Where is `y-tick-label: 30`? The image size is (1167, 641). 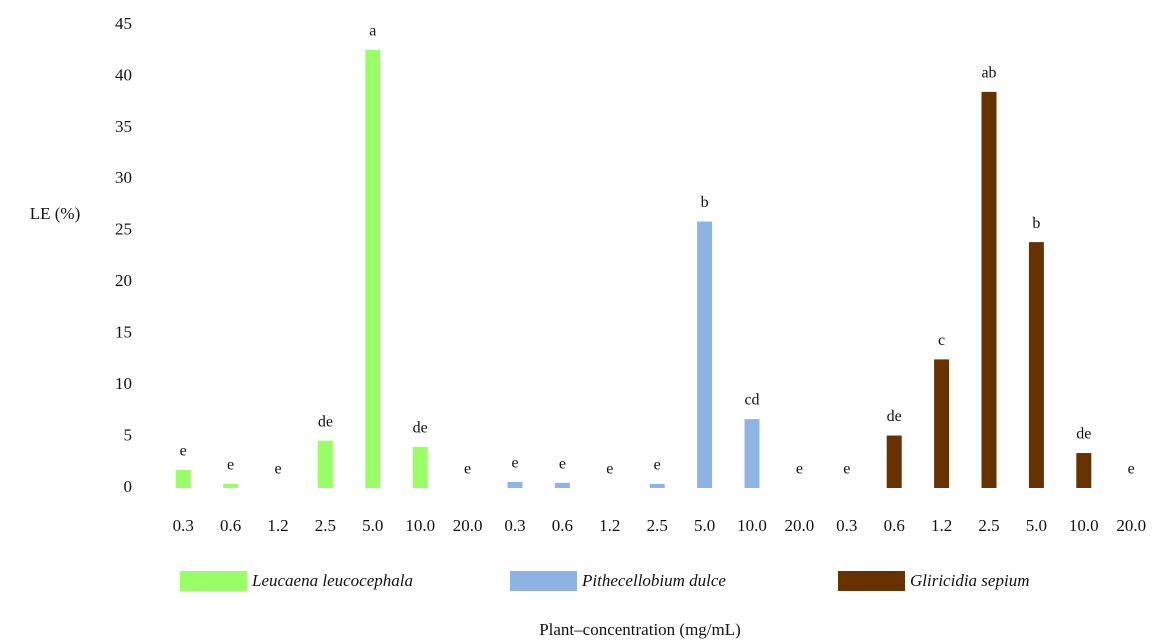
y-tick-label: 30 is located at coordinates (123, 177).